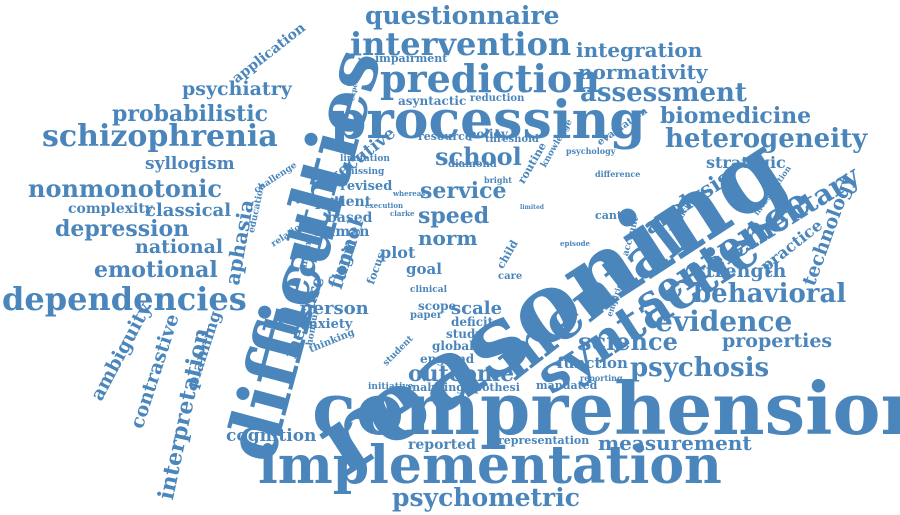  Describe the element at coordinates (477, 308) in the screenshot. I see `word: scale` at that location.